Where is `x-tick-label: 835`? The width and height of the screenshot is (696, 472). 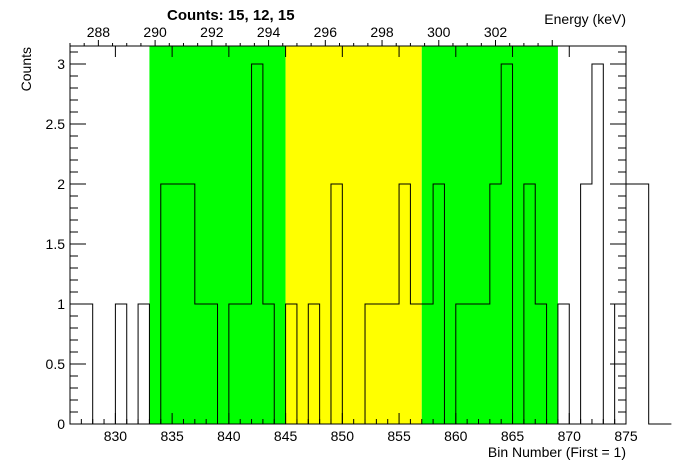
x-tick-label: 835 is located at coordinates (172, 436).